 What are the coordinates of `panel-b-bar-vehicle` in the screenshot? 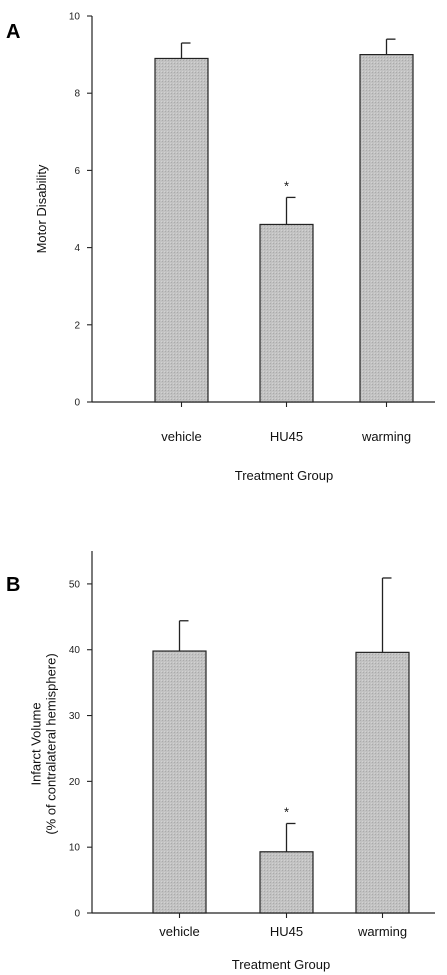 It's located at (179, 782).